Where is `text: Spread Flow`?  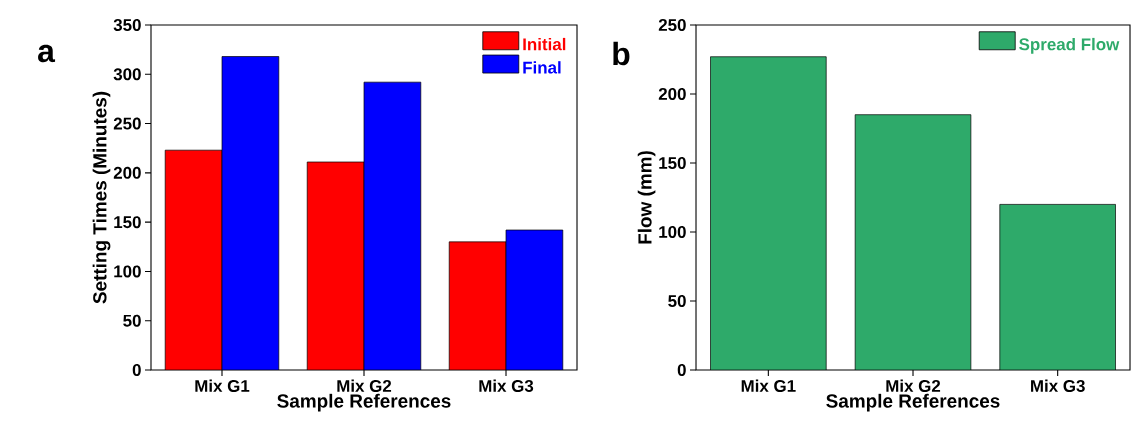 text: Spread Flow is located at coordinates (1069, 45).